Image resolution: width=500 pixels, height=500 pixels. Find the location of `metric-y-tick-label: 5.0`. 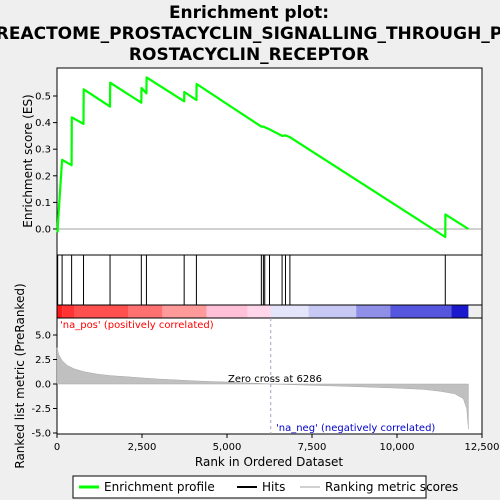

metric-y-tick-label: 5.0 is located at coordinates (43, 336).